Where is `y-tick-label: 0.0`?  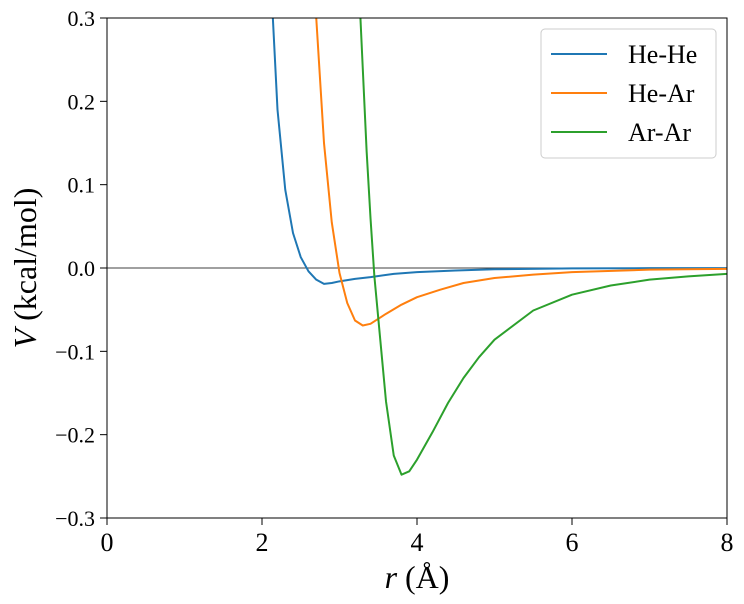 y-tick-label: 0.0 is located at coordinates (82, 268).